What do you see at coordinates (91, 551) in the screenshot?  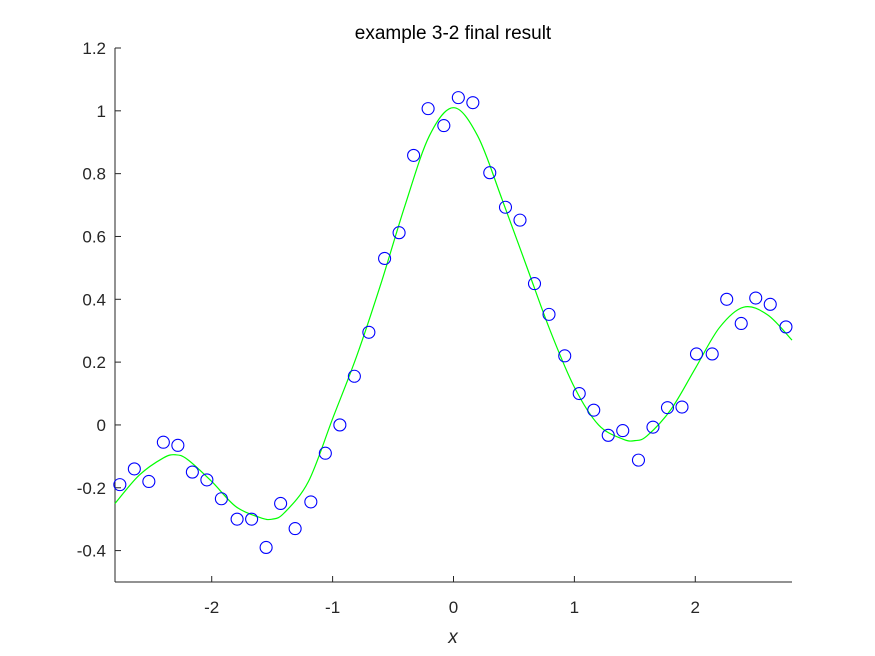 I see `y-tick-label: -0.4` at bounding box center [91, 551].